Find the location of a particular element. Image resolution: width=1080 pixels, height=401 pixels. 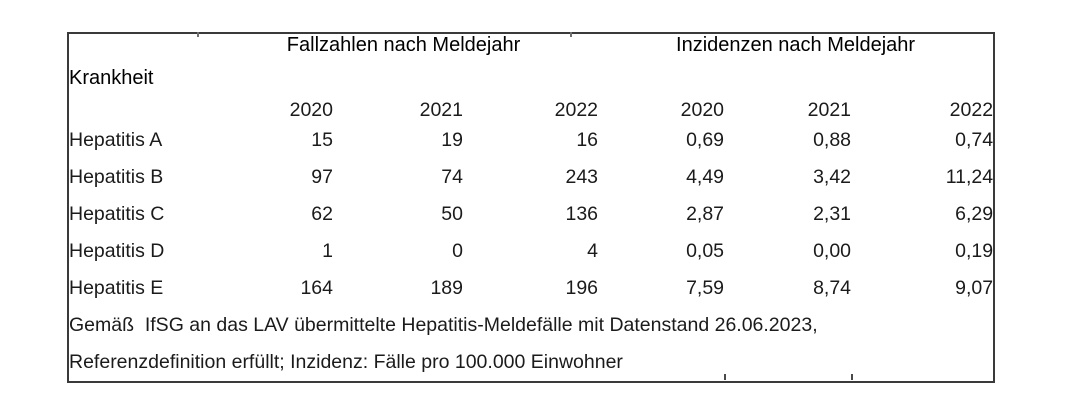

value-cell: 2,87 is located at coordinates (705, 214).